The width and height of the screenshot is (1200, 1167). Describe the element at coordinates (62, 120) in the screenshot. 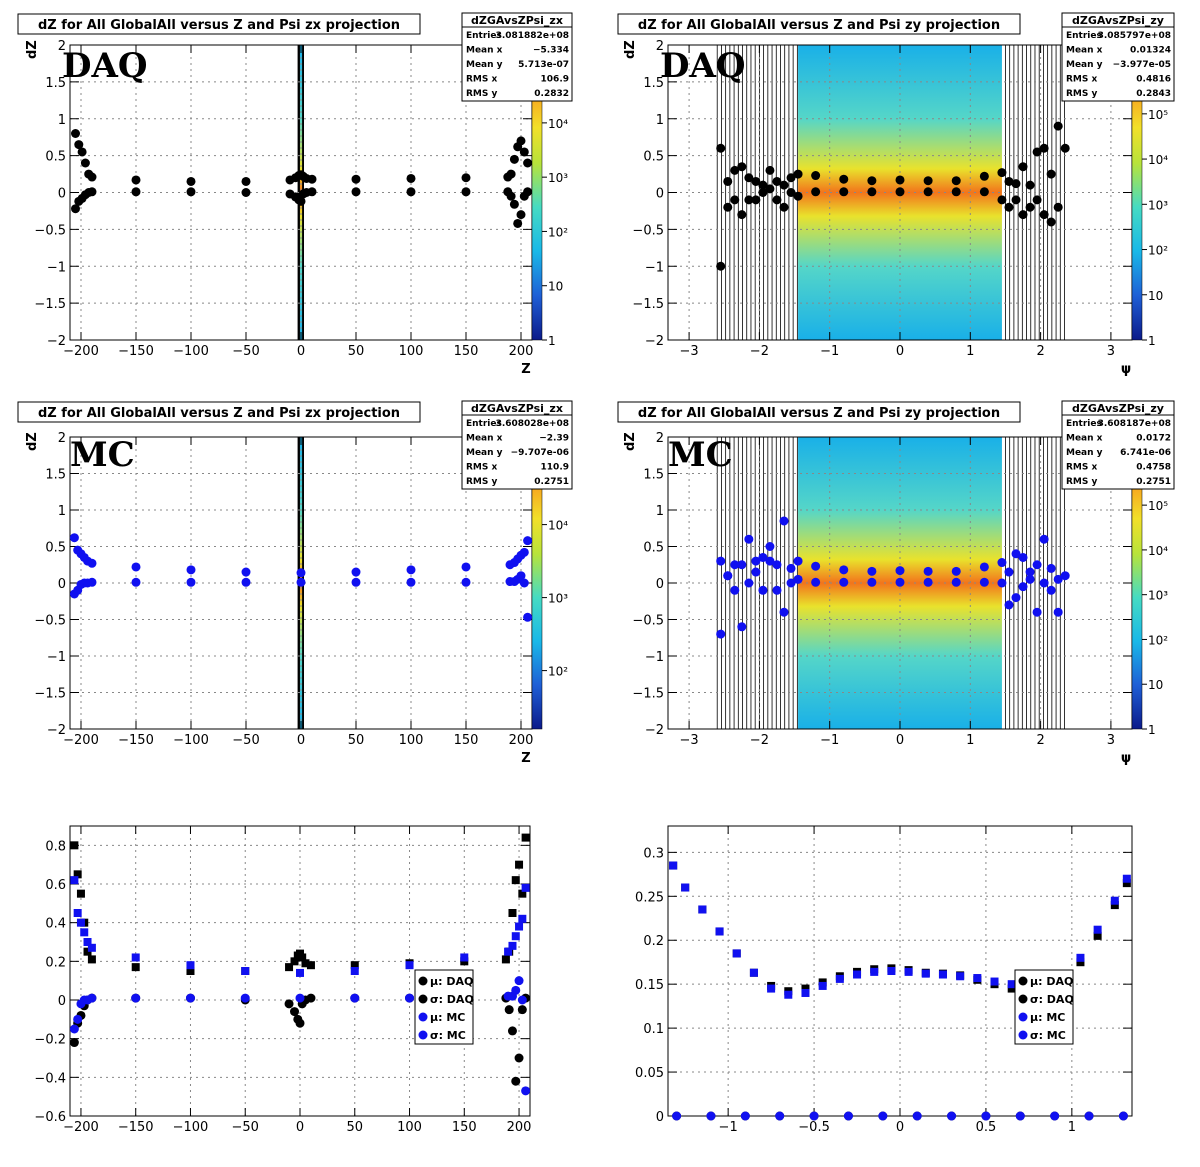

I see `y-tick-label: 1` at that location.